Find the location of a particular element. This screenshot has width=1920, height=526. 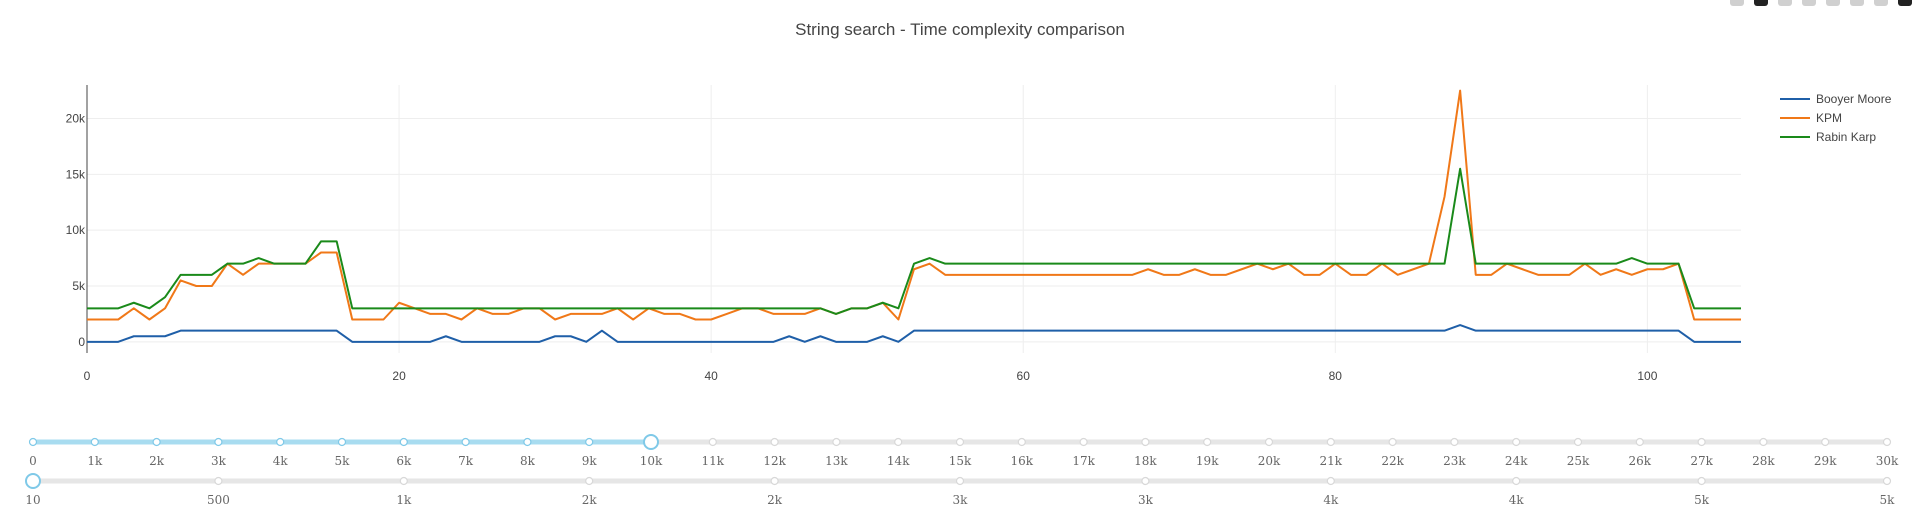

slider-step-label: 21k is located at coordinates (1331, 461).